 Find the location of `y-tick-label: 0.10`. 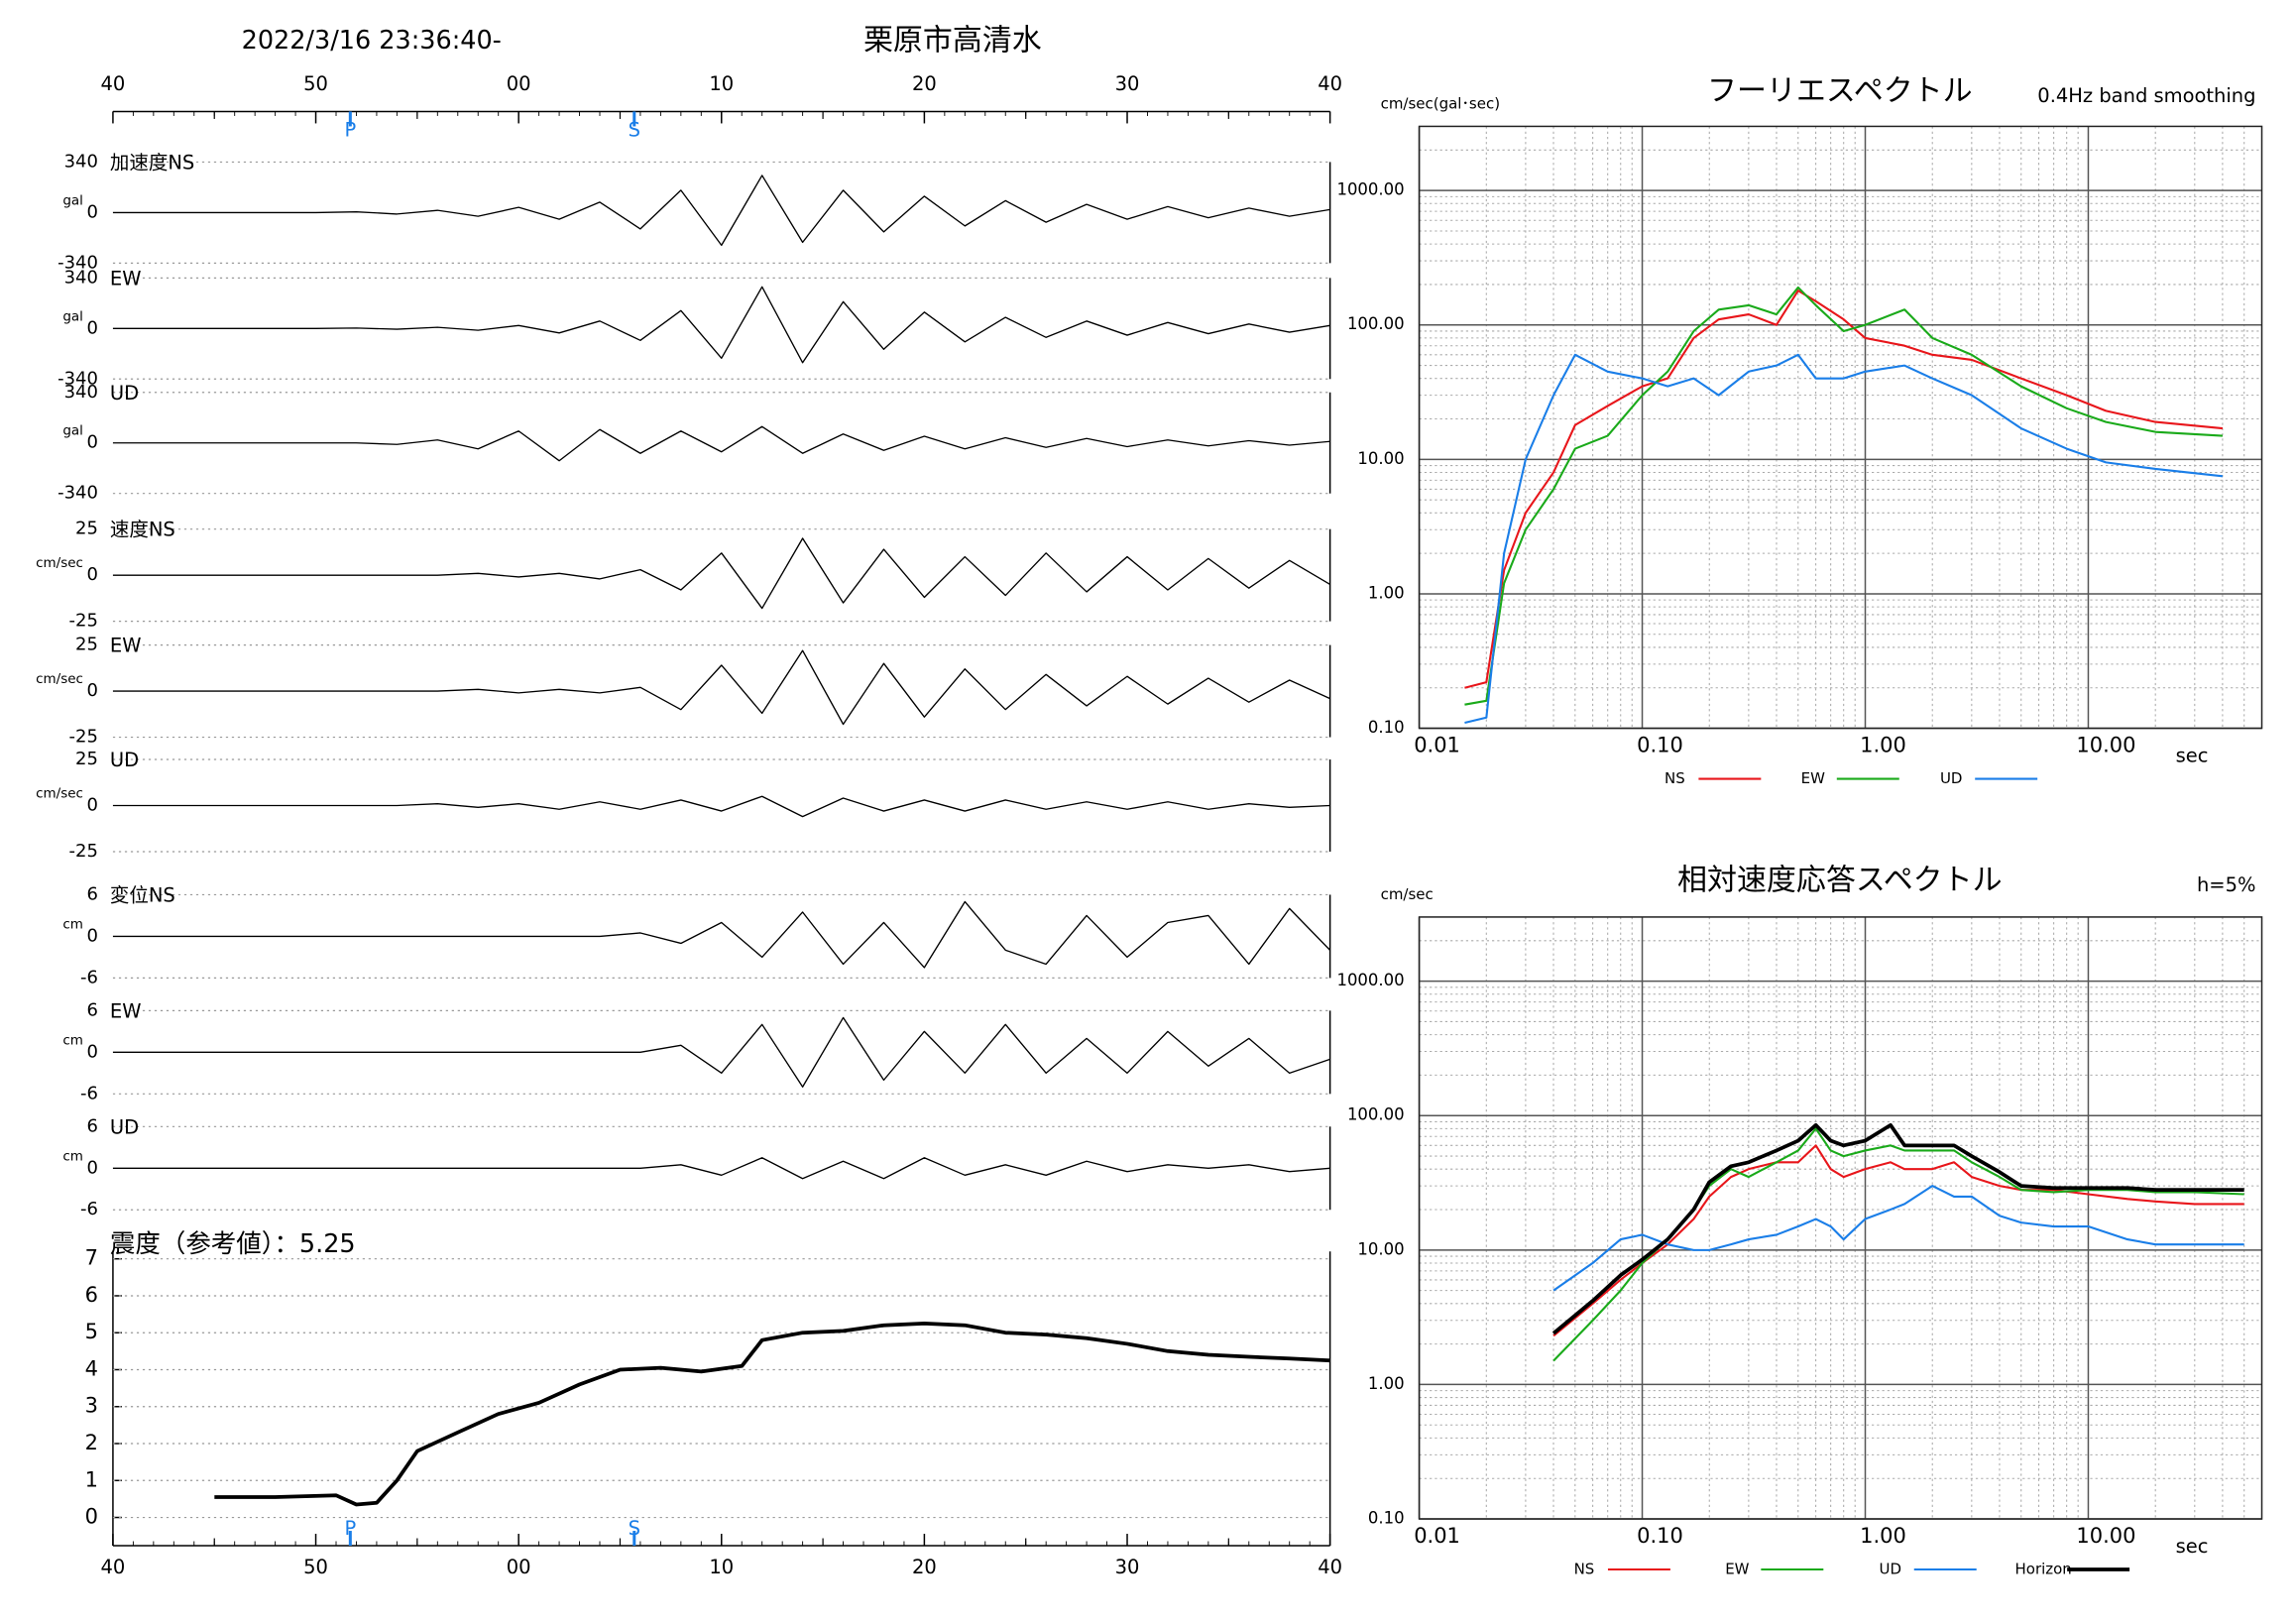

y-tick-label: 0.10 is located at coordinates (1387, 1518).